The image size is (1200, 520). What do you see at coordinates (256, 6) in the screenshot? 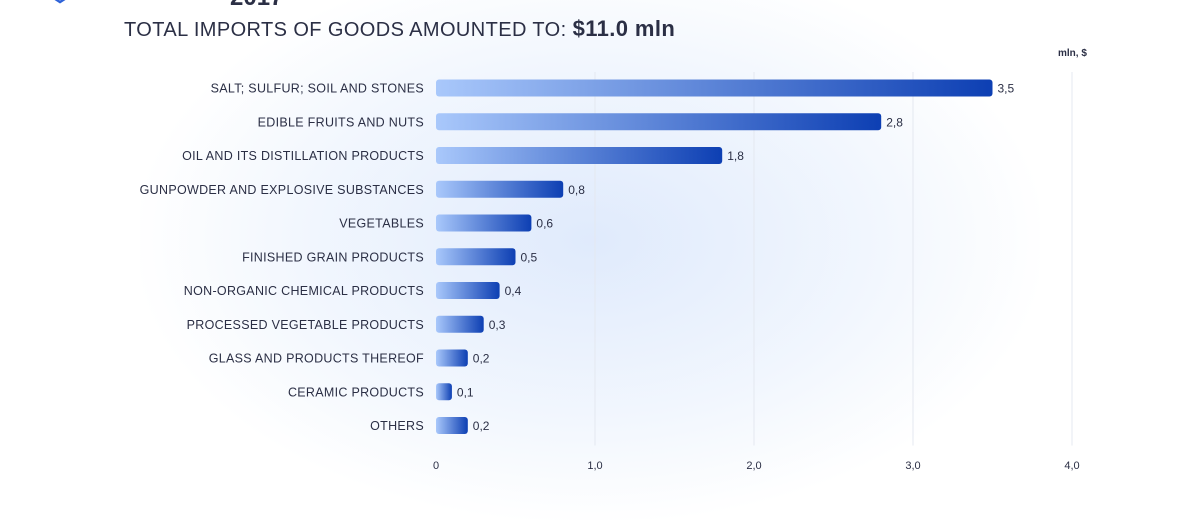
I see `year-heading: 2017` at bounding box center [256, 6].